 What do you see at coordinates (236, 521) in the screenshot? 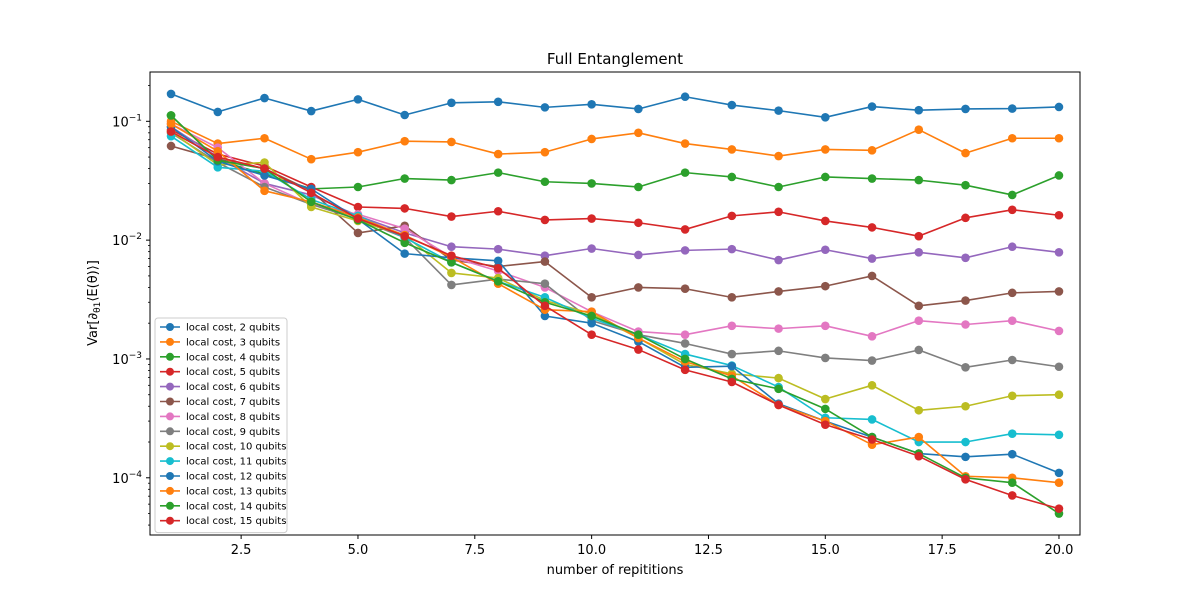
I see `legend-label: local cost, 15 qubits` at bounding box center [236, 521].